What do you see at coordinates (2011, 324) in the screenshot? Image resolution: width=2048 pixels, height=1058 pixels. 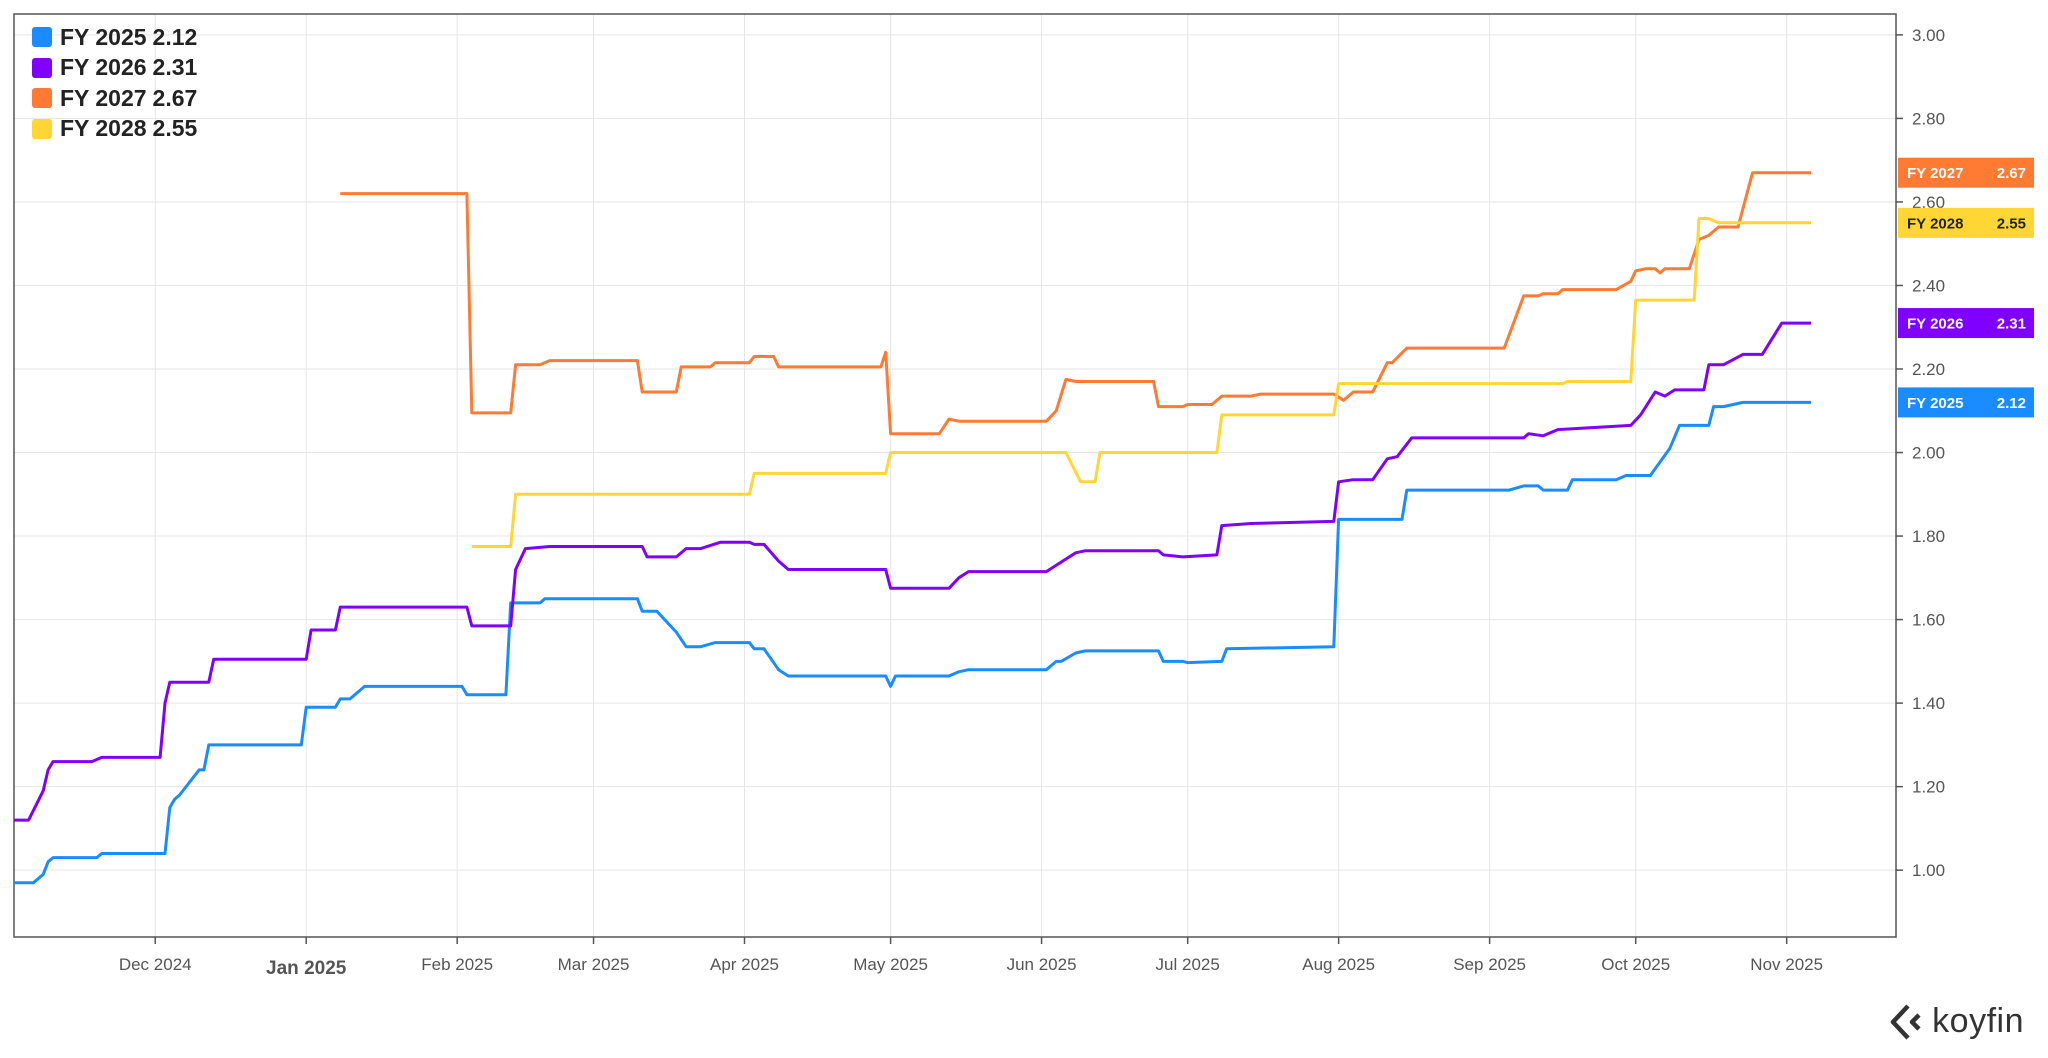 I see `badge-value: 2.31` at bounding box center [2011, 324].